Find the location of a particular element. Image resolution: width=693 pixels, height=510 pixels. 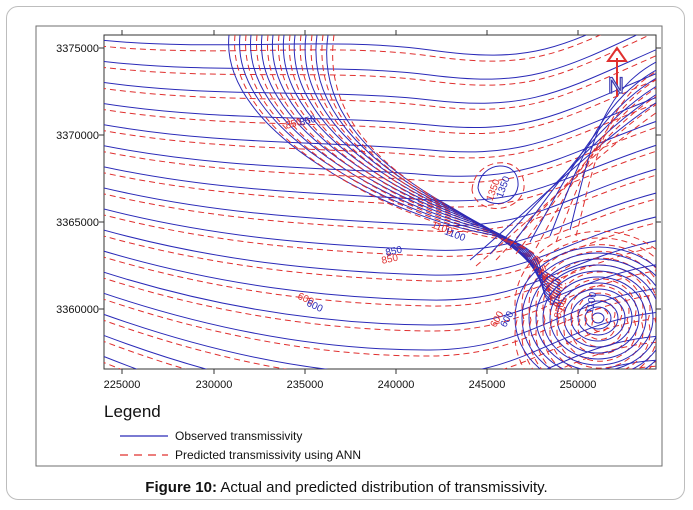

x-tick-label: 235000 is located at coordinates (305, 385).